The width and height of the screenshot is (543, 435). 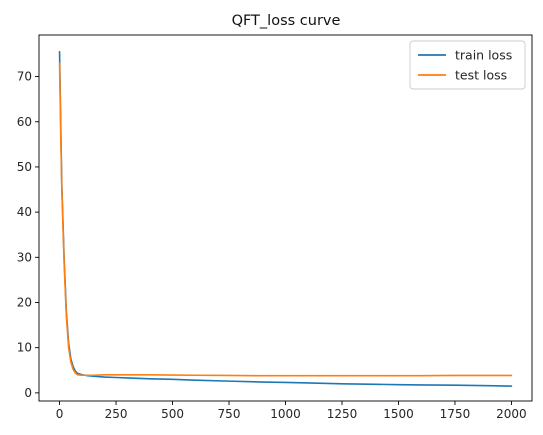 What do you see at coordinates (24, 257) in the screenshot?
I see `y-tick-label: 30` at bounding box center [24, 257].